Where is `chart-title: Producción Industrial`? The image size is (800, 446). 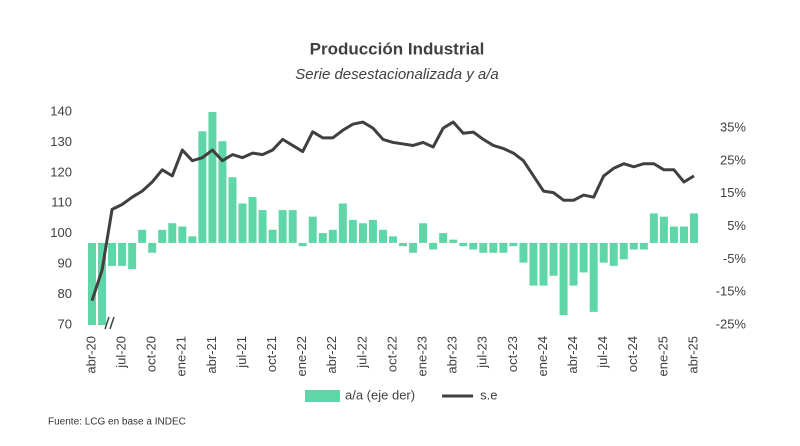
chart-title: Producción Industrial is located at coordinates (397, 48).